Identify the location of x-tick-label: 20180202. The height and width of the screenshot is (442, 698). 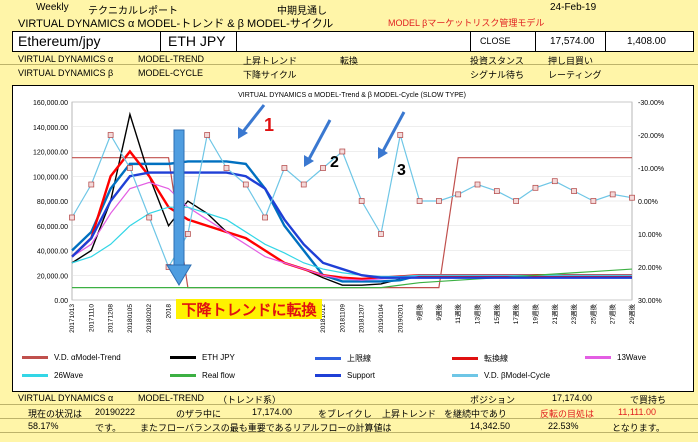
(149, 318).